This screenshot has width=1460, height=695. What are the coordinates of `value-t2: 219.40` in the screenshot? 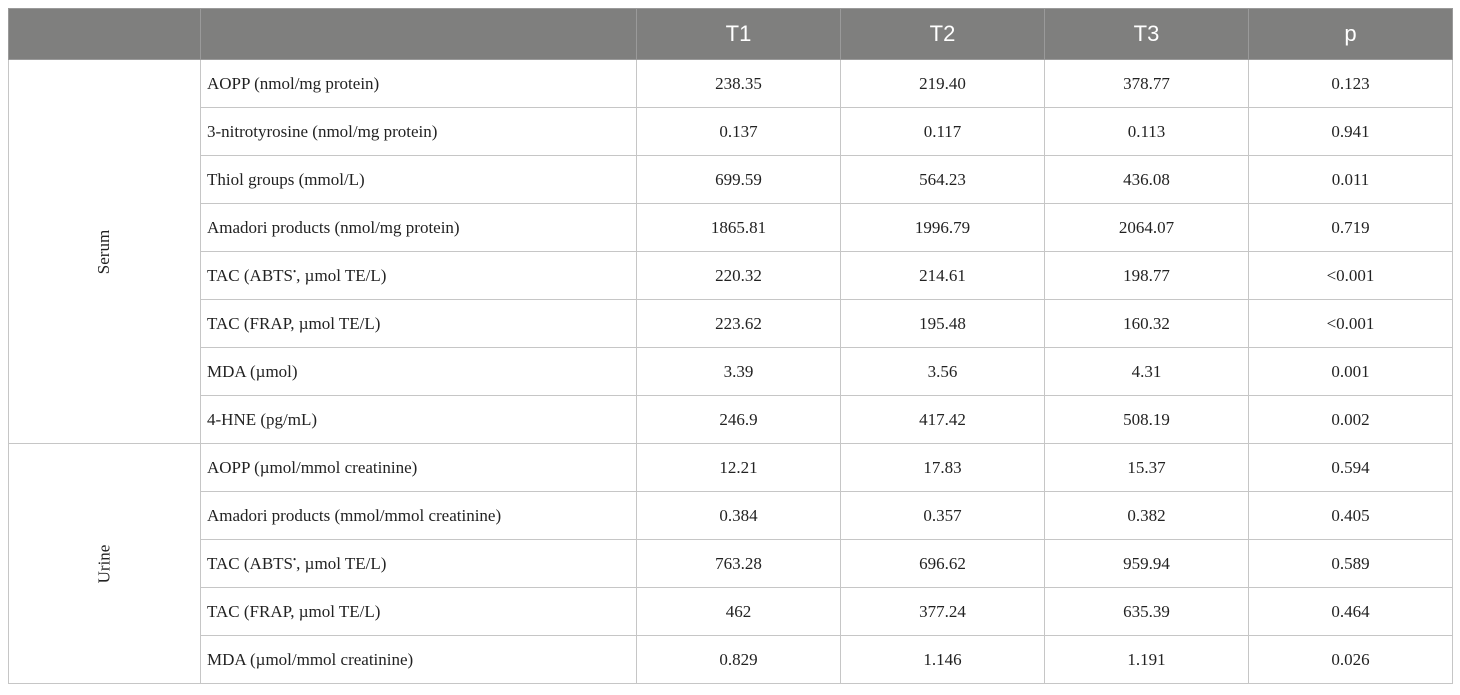 It's located at (942, 83).